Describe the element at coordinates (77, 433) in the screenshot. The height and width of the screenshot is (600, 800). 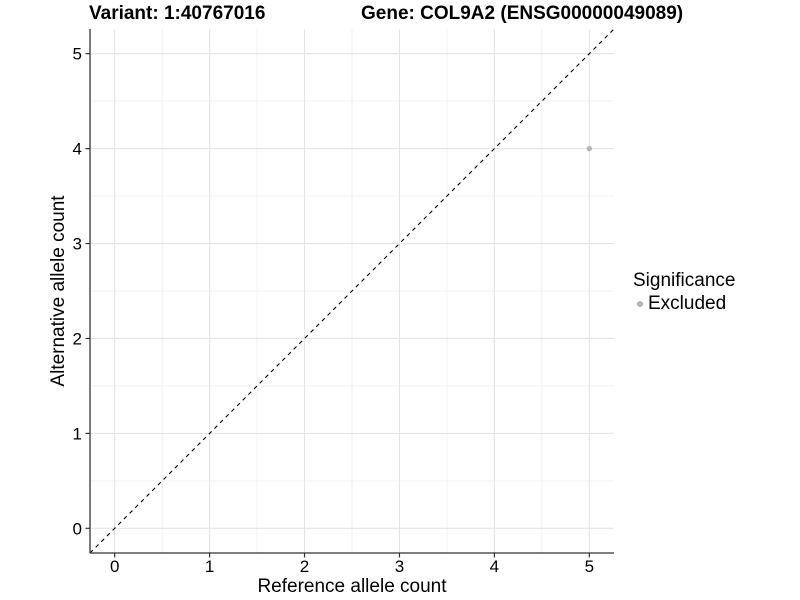
I see `y-tick-label: 1` at that location.